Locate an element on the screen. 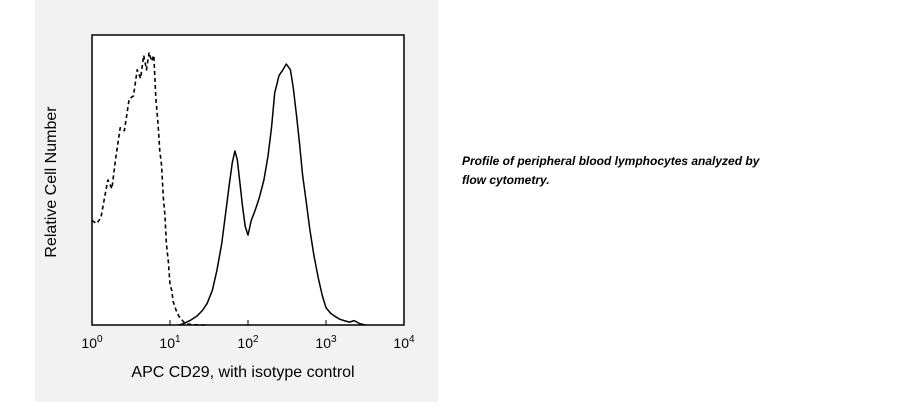  x-tick-label: 10⁴ is located at coordinates (404, 342).